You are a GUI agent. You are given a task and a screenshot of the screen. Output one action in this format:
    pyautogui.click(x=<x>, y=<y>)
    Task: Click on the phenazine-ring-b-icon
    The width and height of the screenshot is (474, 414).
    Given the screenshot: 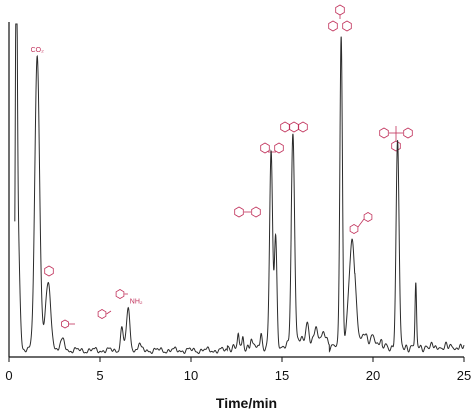 What is the action you would take?
    pyautogui.click(x=294, y=127)
    